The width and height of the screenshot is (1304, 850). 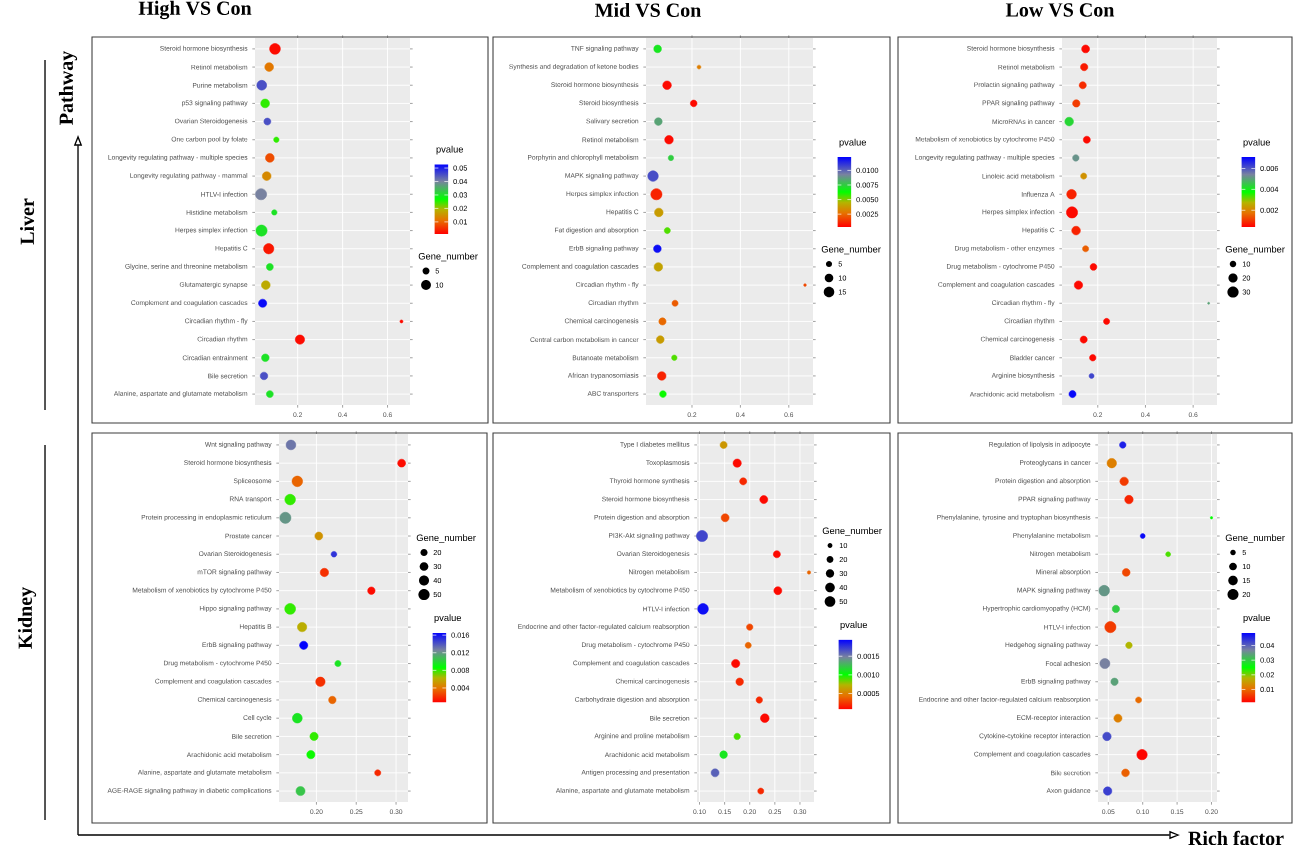 I want to click on chart-title: Mid VS Con, so click(x=648, y=10).